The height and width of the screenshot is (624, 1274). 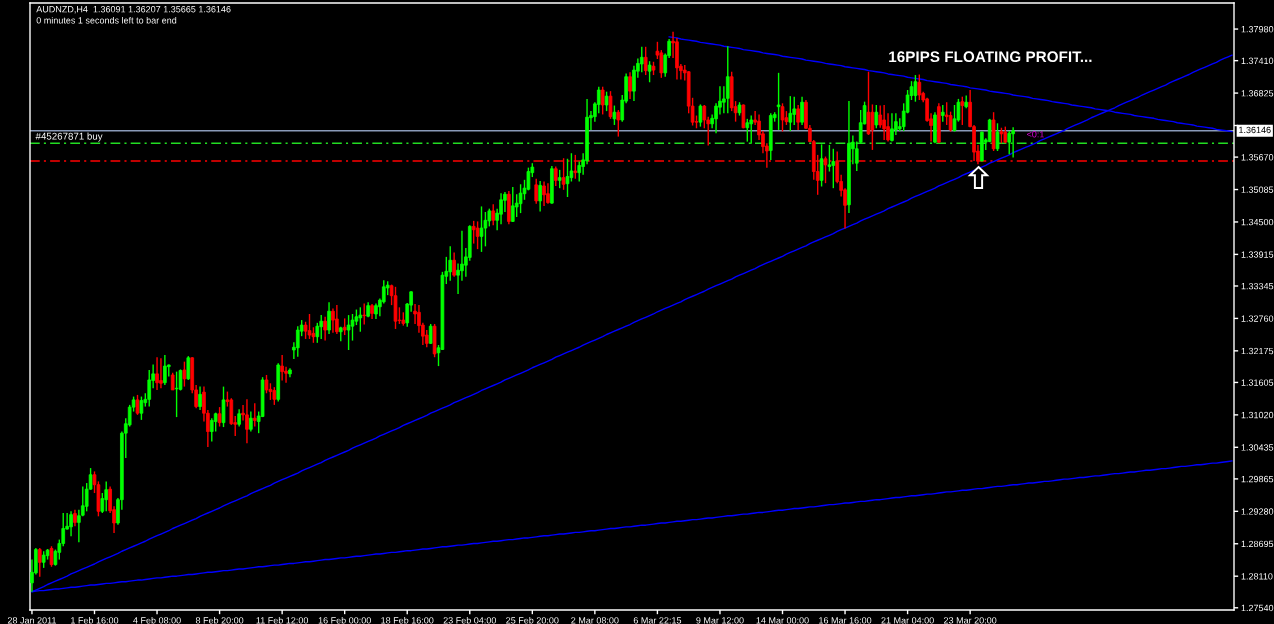 I want to click on x-tick-label: 11 Feb 12:00, so click(x=282, y=620).